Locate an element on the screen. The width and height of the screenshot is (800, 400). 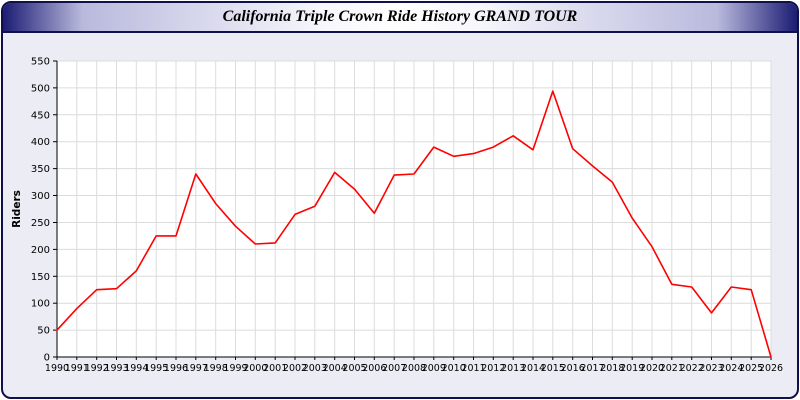
svg-text: 2011 is located at coordinates (473, 368).